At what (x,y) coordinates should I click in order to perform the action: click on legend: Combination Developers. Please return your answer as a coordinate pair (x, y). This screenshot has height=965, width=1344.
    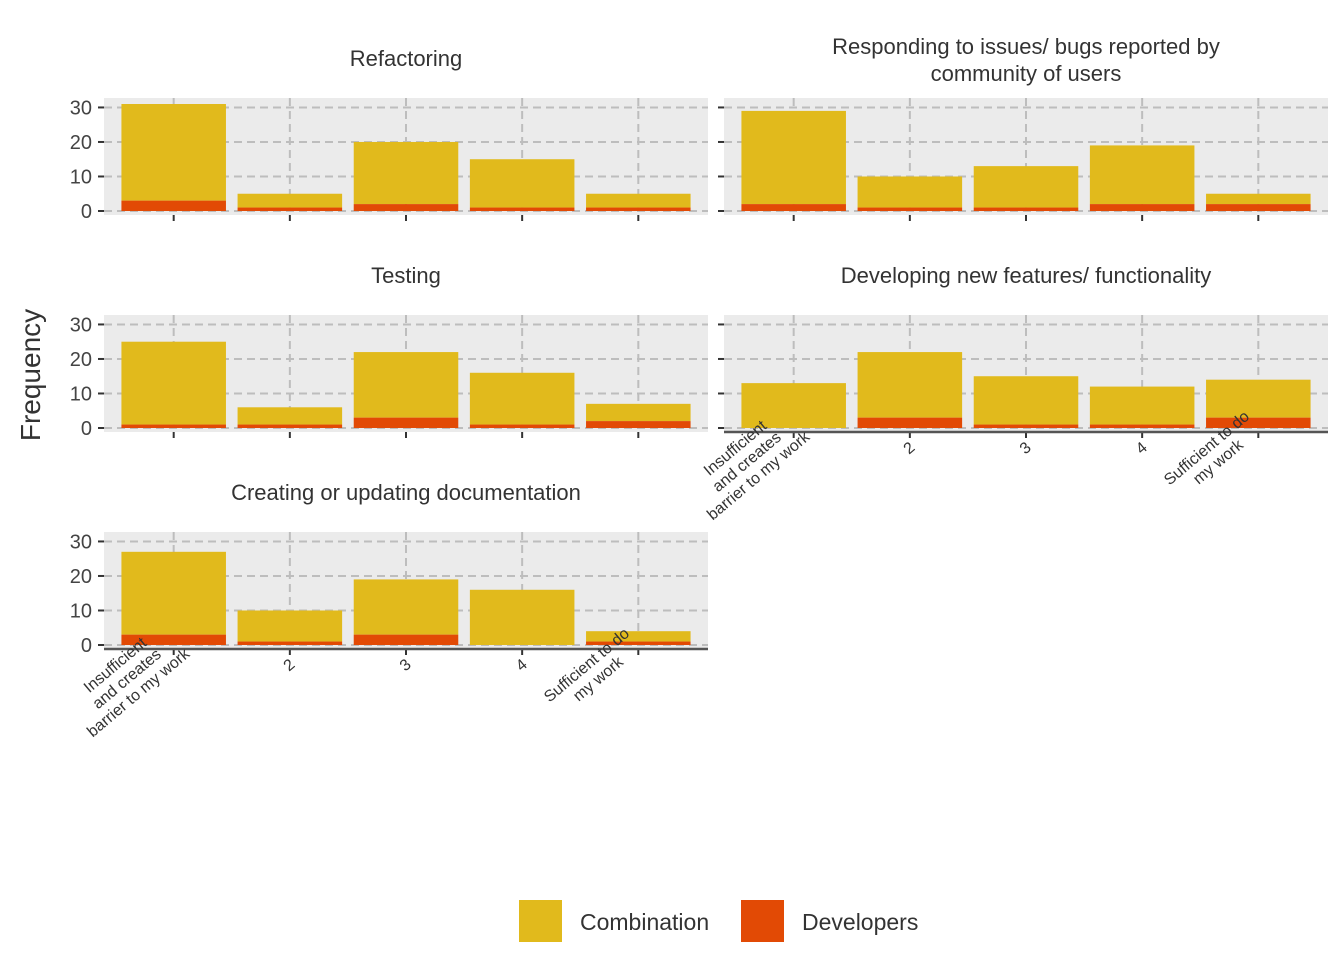
    Looking at the image, I should click on (718, 921).